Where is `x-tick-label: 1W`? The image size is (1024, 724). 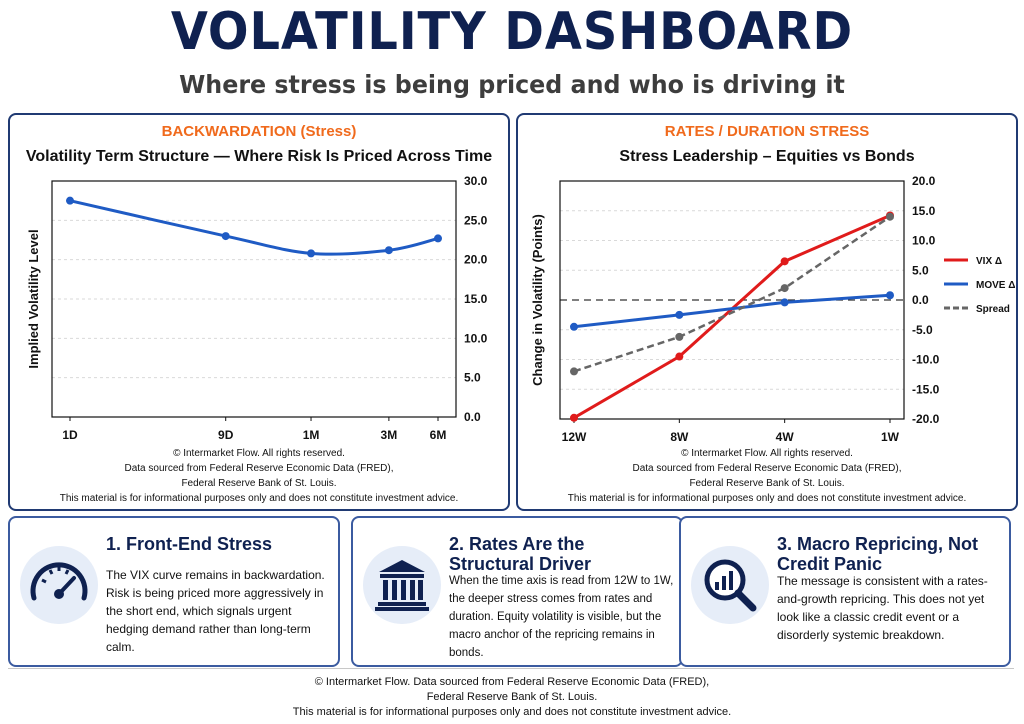
x-tick-label: 1W is located at coordinates (890, 437).